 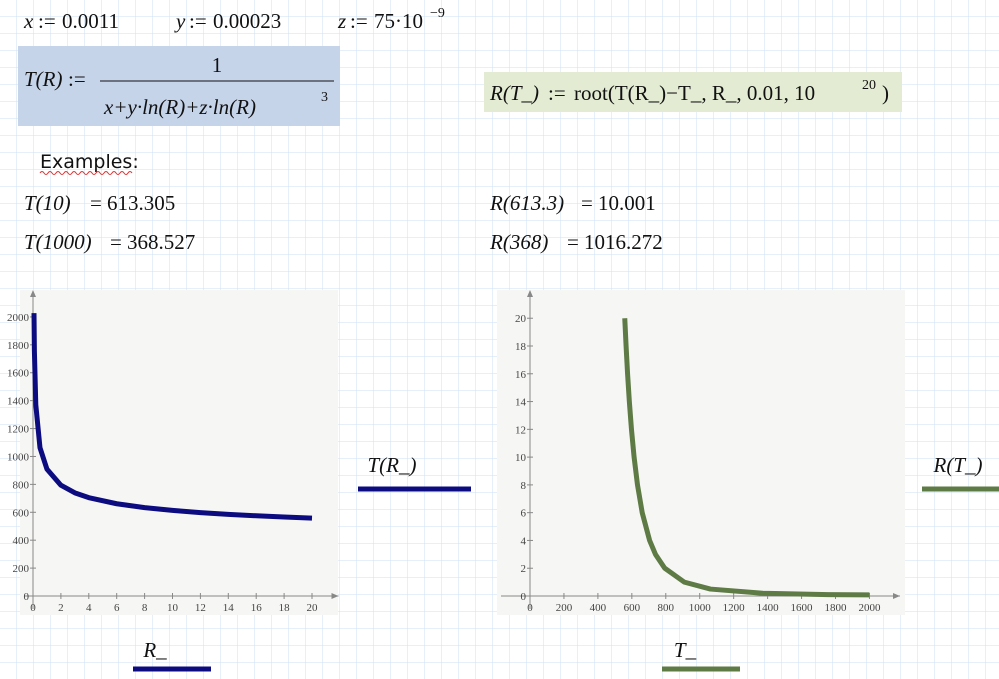 I want to click on x-axis-title: R_, so click(x=154, y=650).